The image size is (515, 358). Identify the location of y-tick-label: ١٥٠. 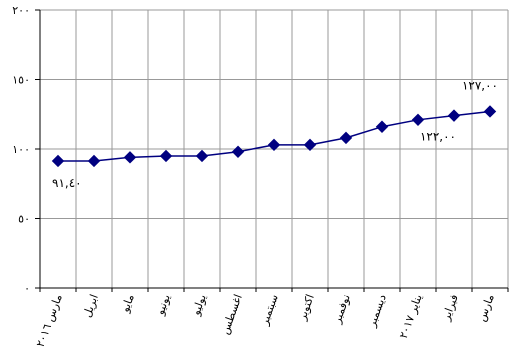
(21, 80).